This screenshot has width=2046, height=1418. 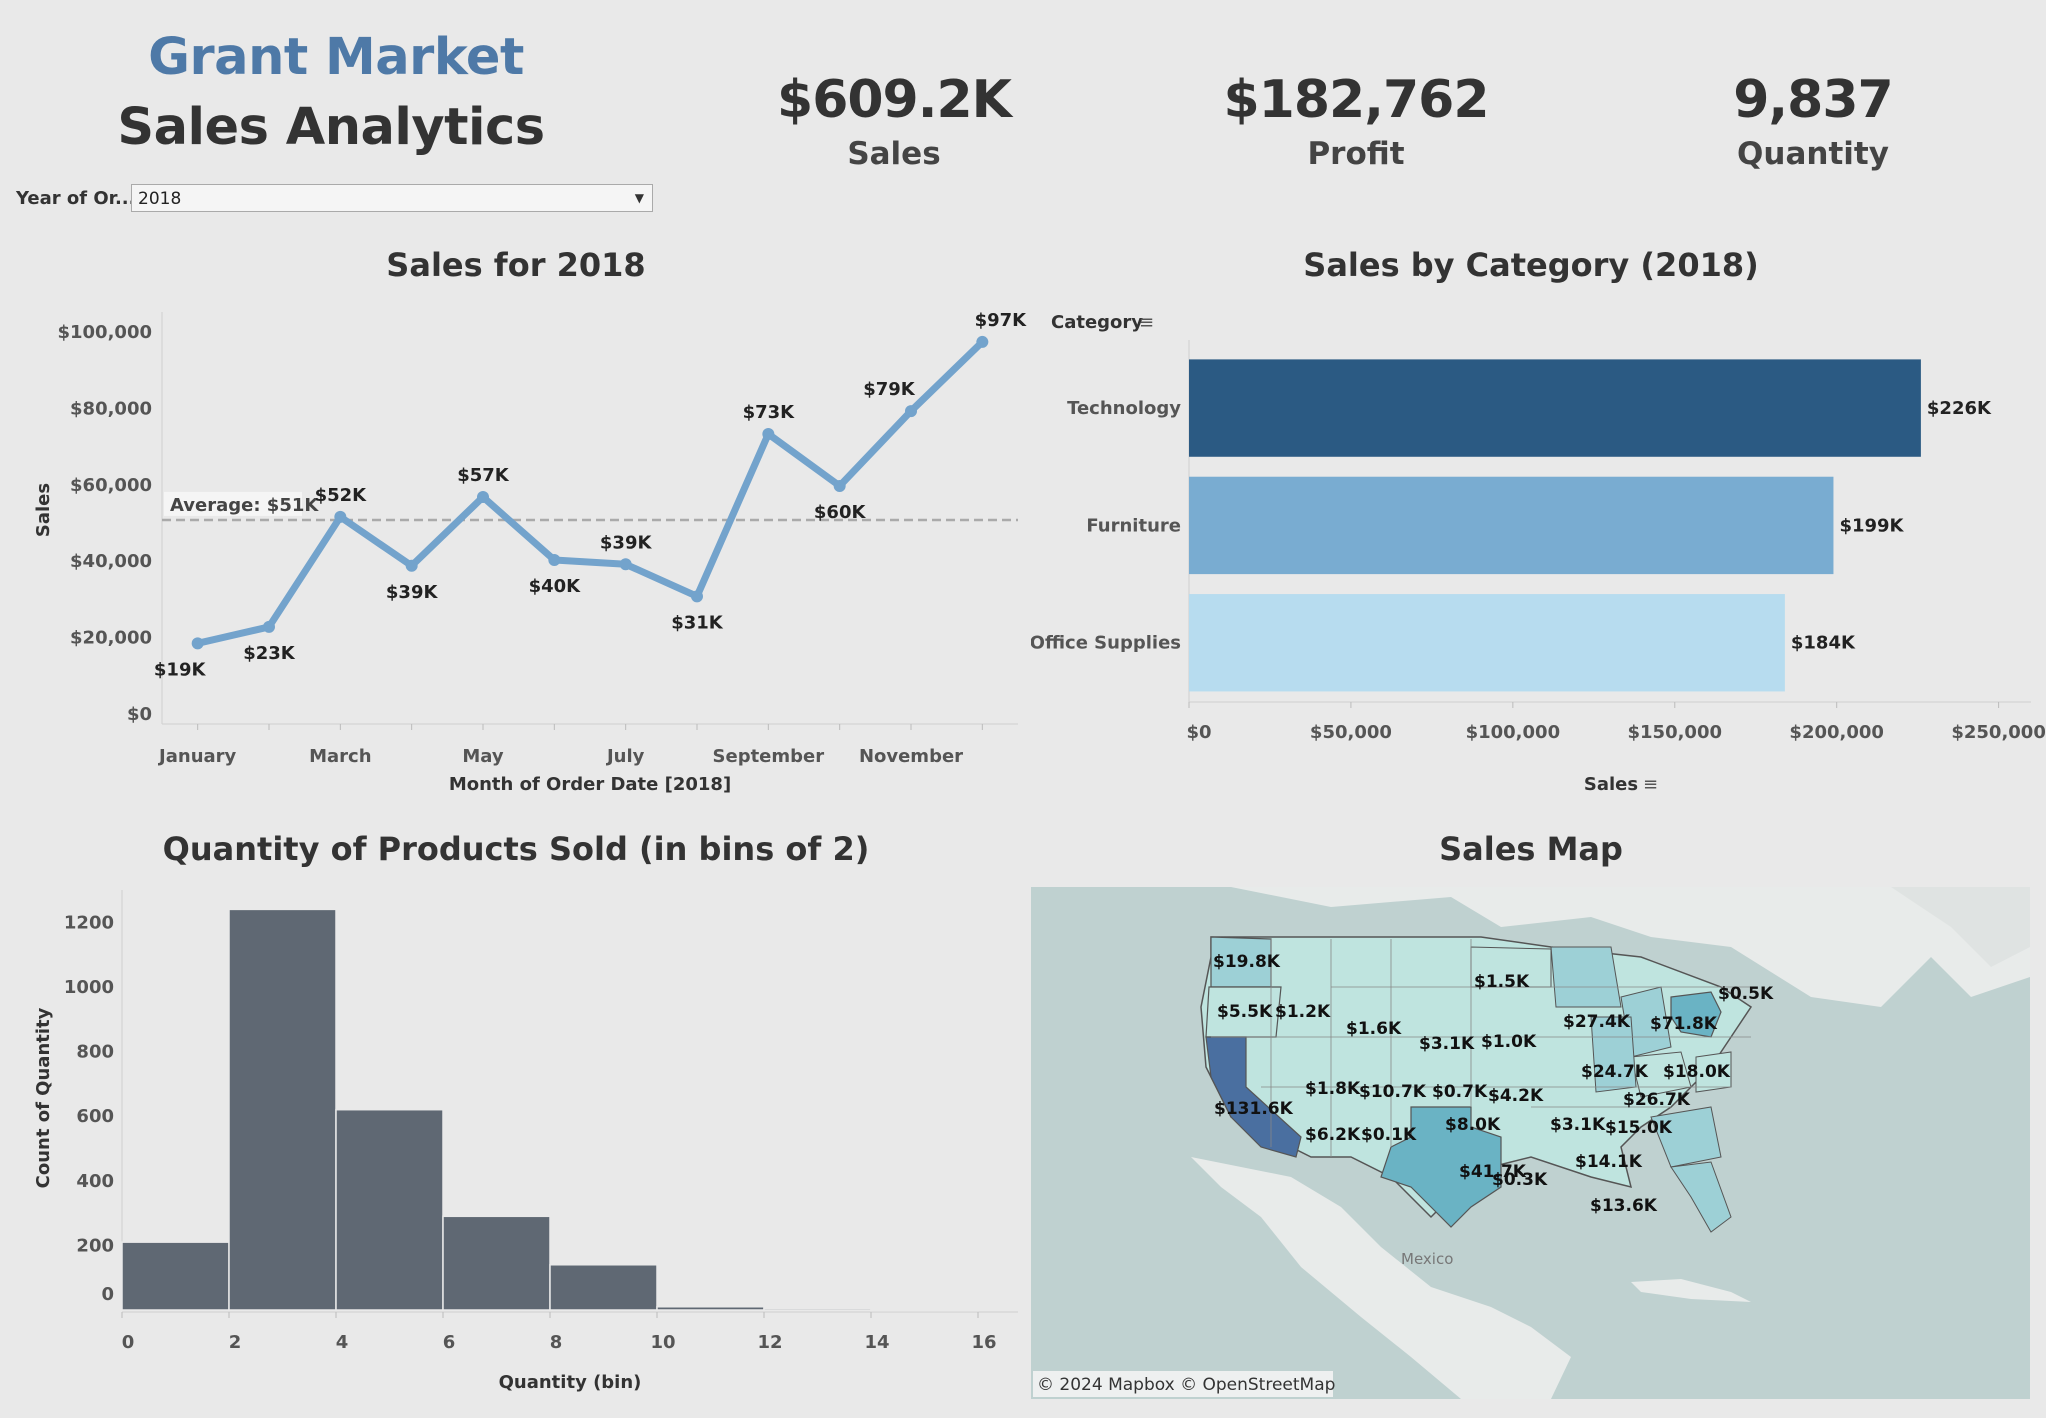 I want to click on kpi-quantity-label: Quantity, so click(x=1813, y=154).